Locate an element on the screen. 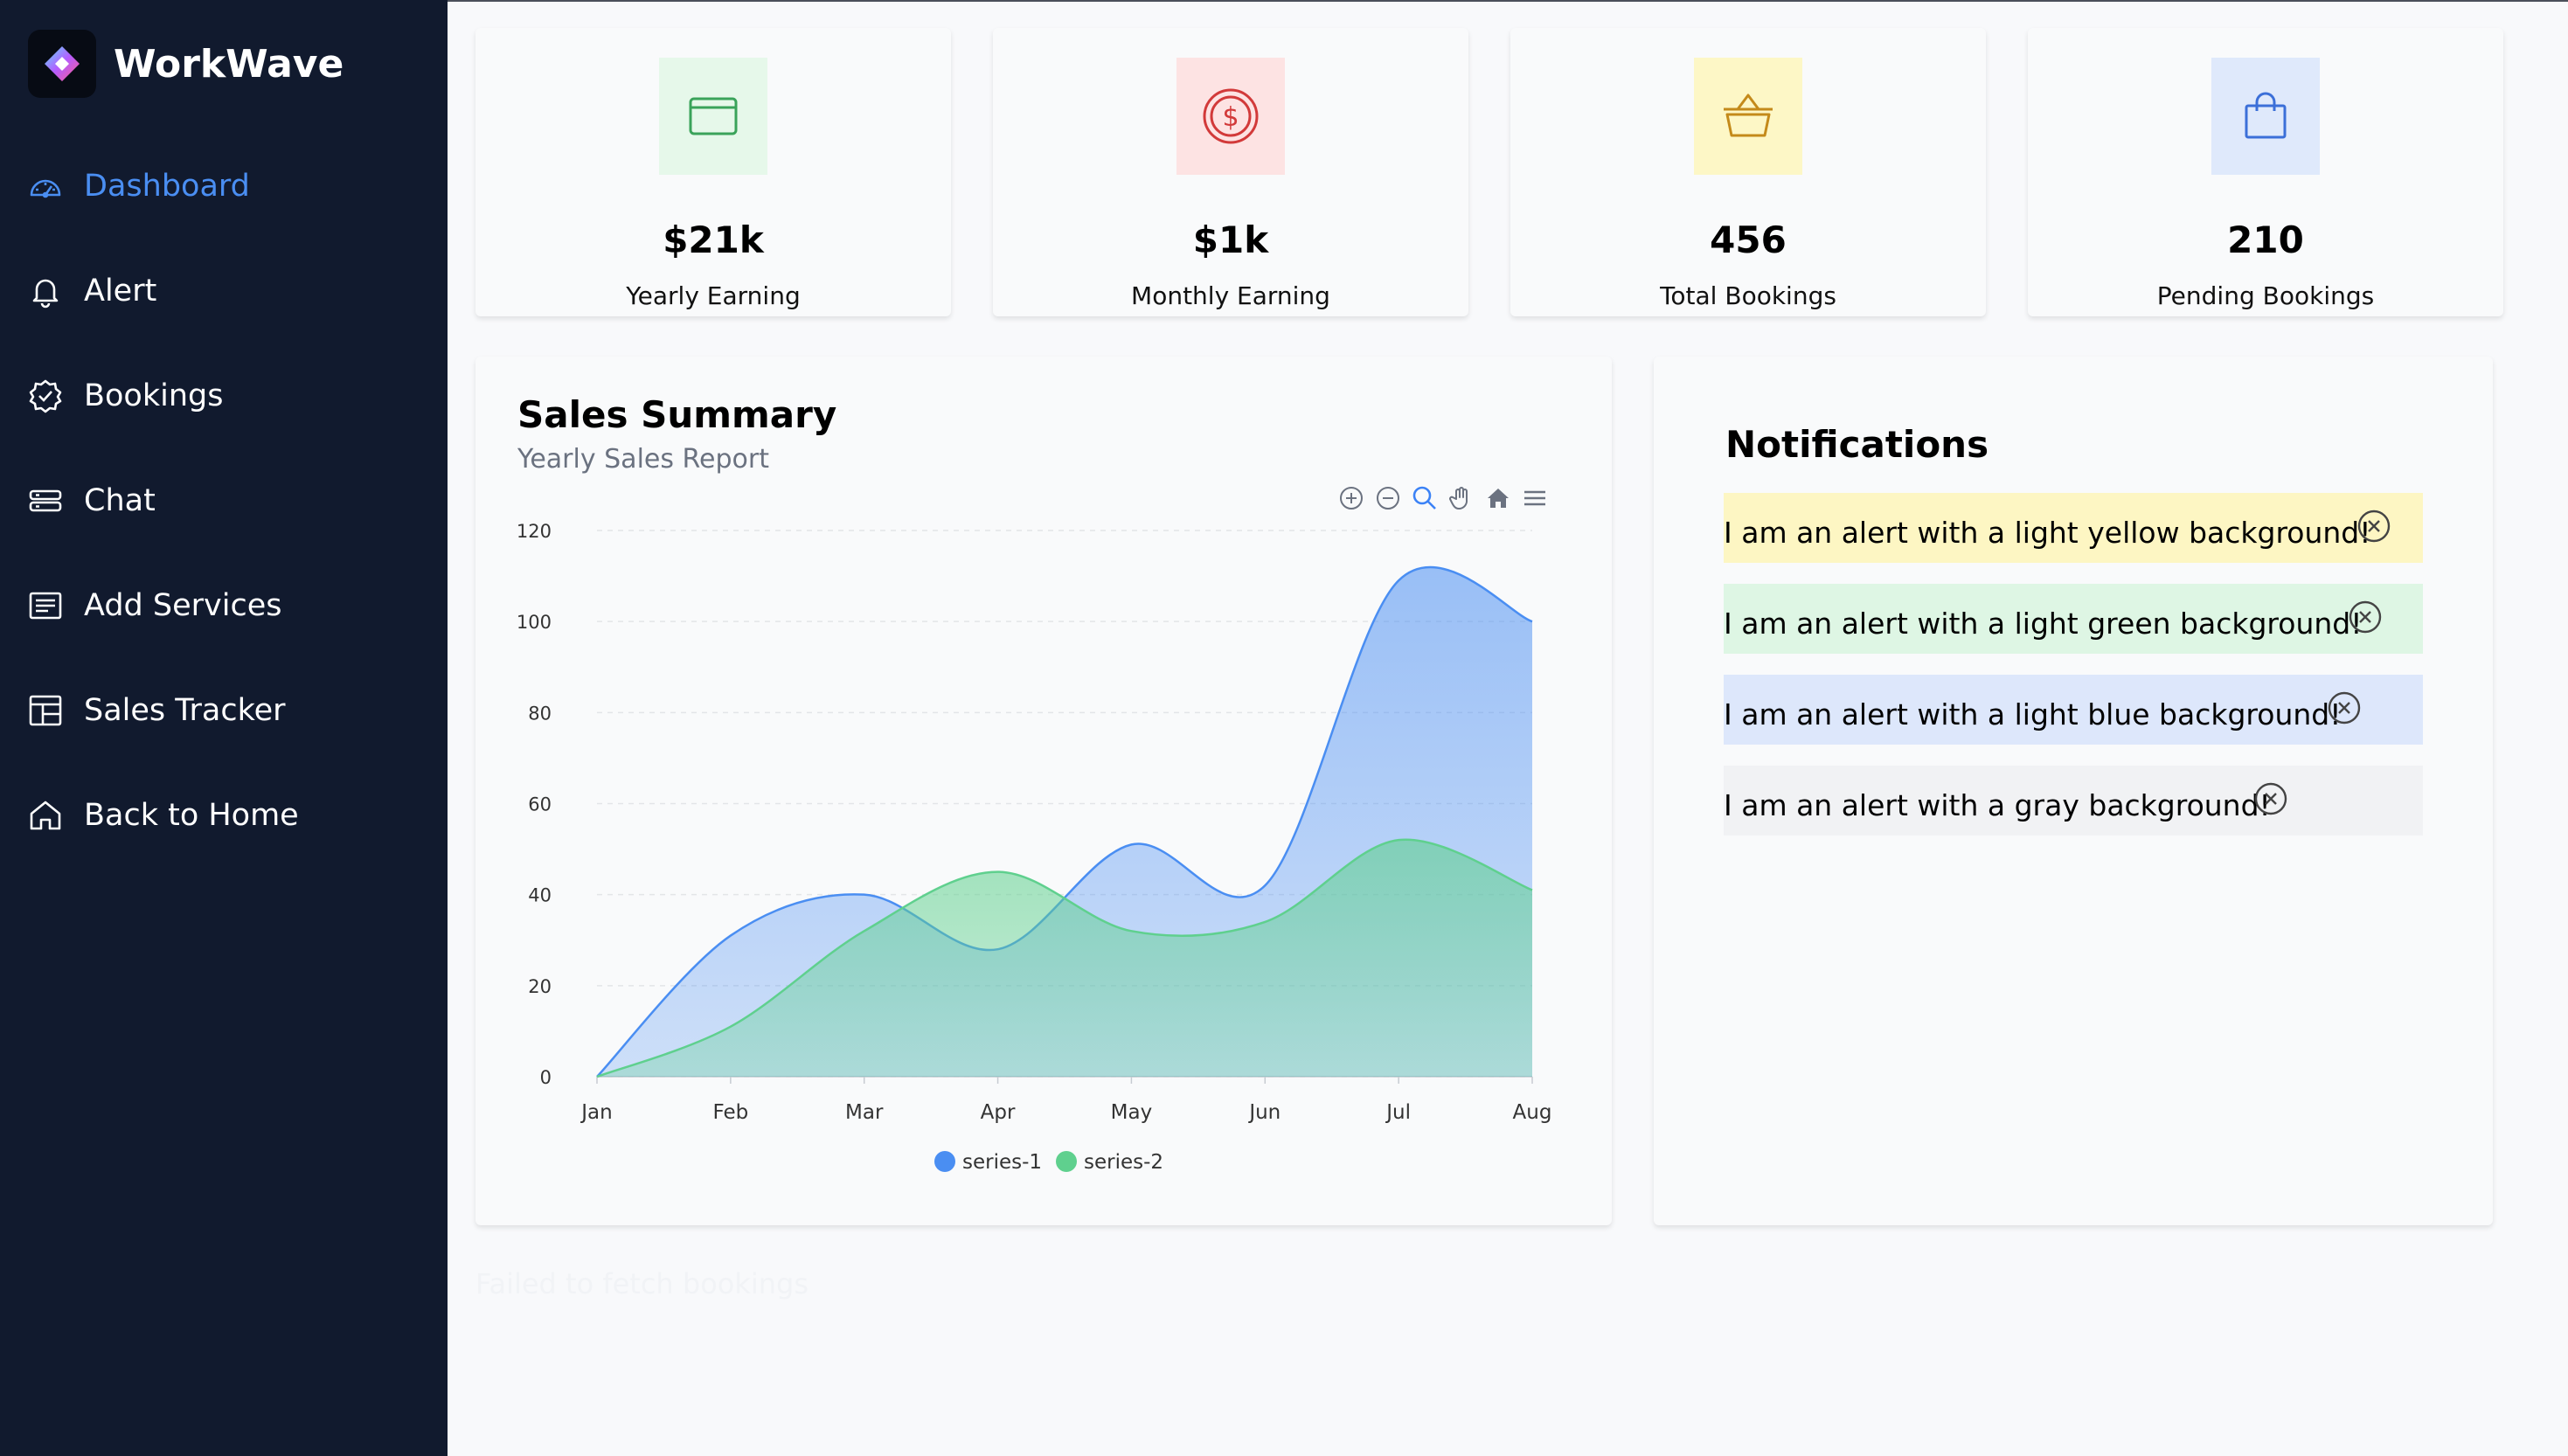  alert-text: I am an alert with a gray background! is located at coordinates (1997, 805).